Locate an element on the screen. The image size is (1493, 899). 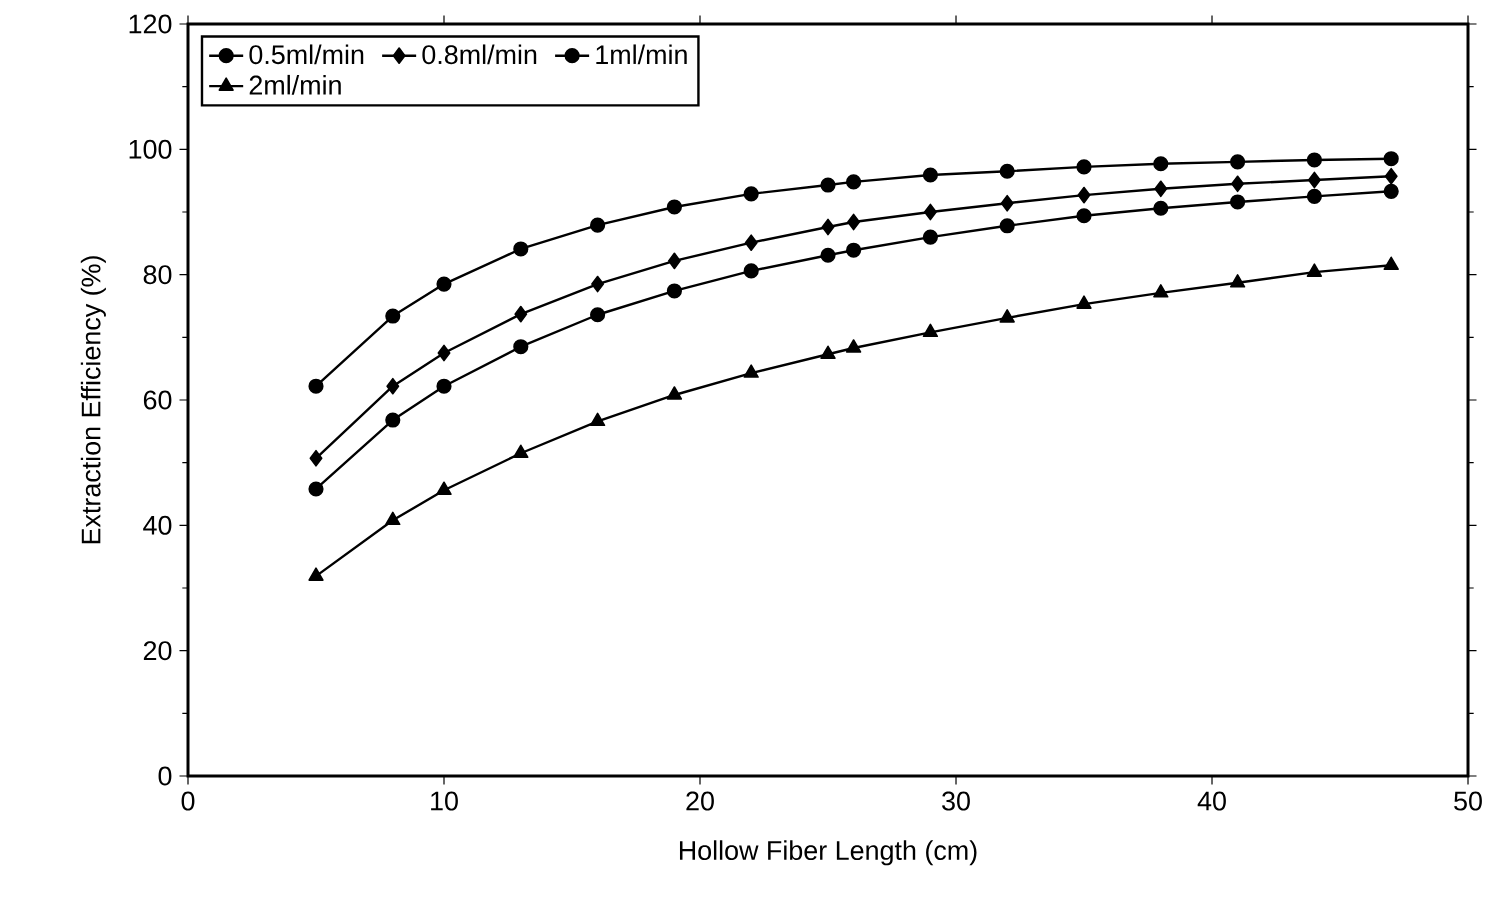
y-tick-label: 120 is located at coordinates (150, 24).